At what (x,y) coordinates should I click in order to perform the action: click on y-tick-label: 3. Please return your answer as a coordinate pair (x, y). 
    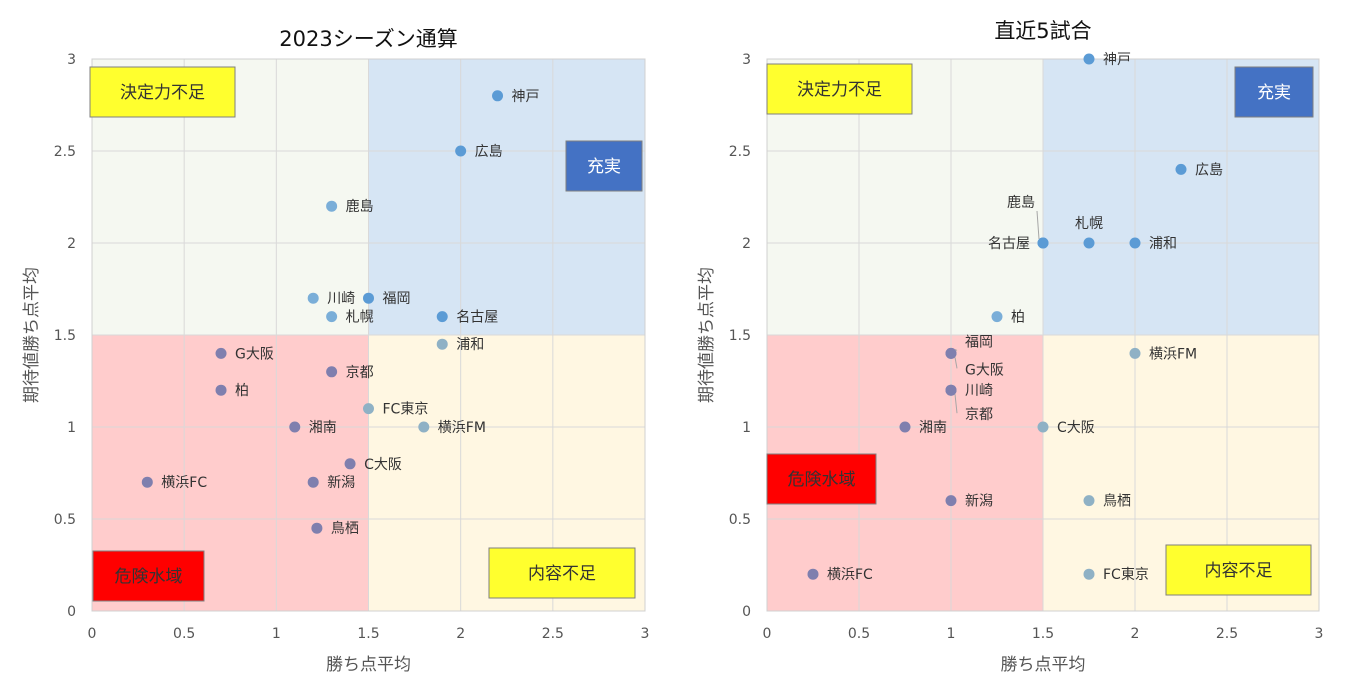
    Looking at the image, I should click on (71, 60).